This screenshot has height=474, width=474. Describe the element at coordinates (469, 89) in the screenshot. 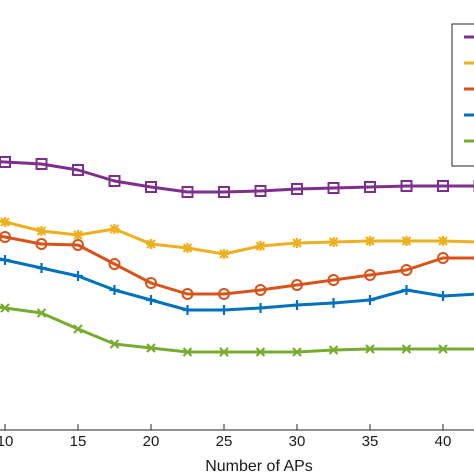

I see `legend-swatches` at that location.